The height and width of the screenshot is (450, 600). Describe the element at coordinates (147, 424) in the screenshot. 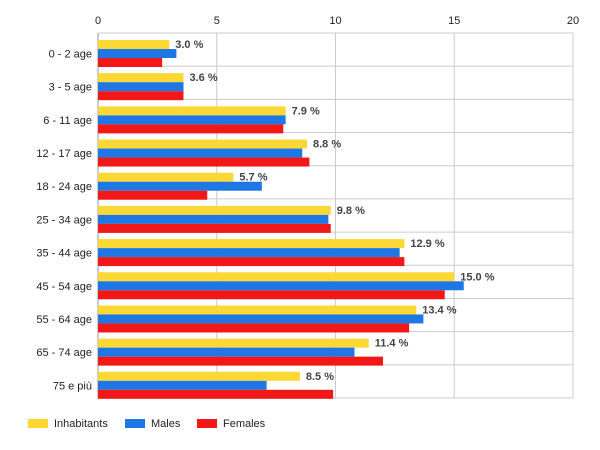

I see `legend: Inhabitants Males Females` at that location.